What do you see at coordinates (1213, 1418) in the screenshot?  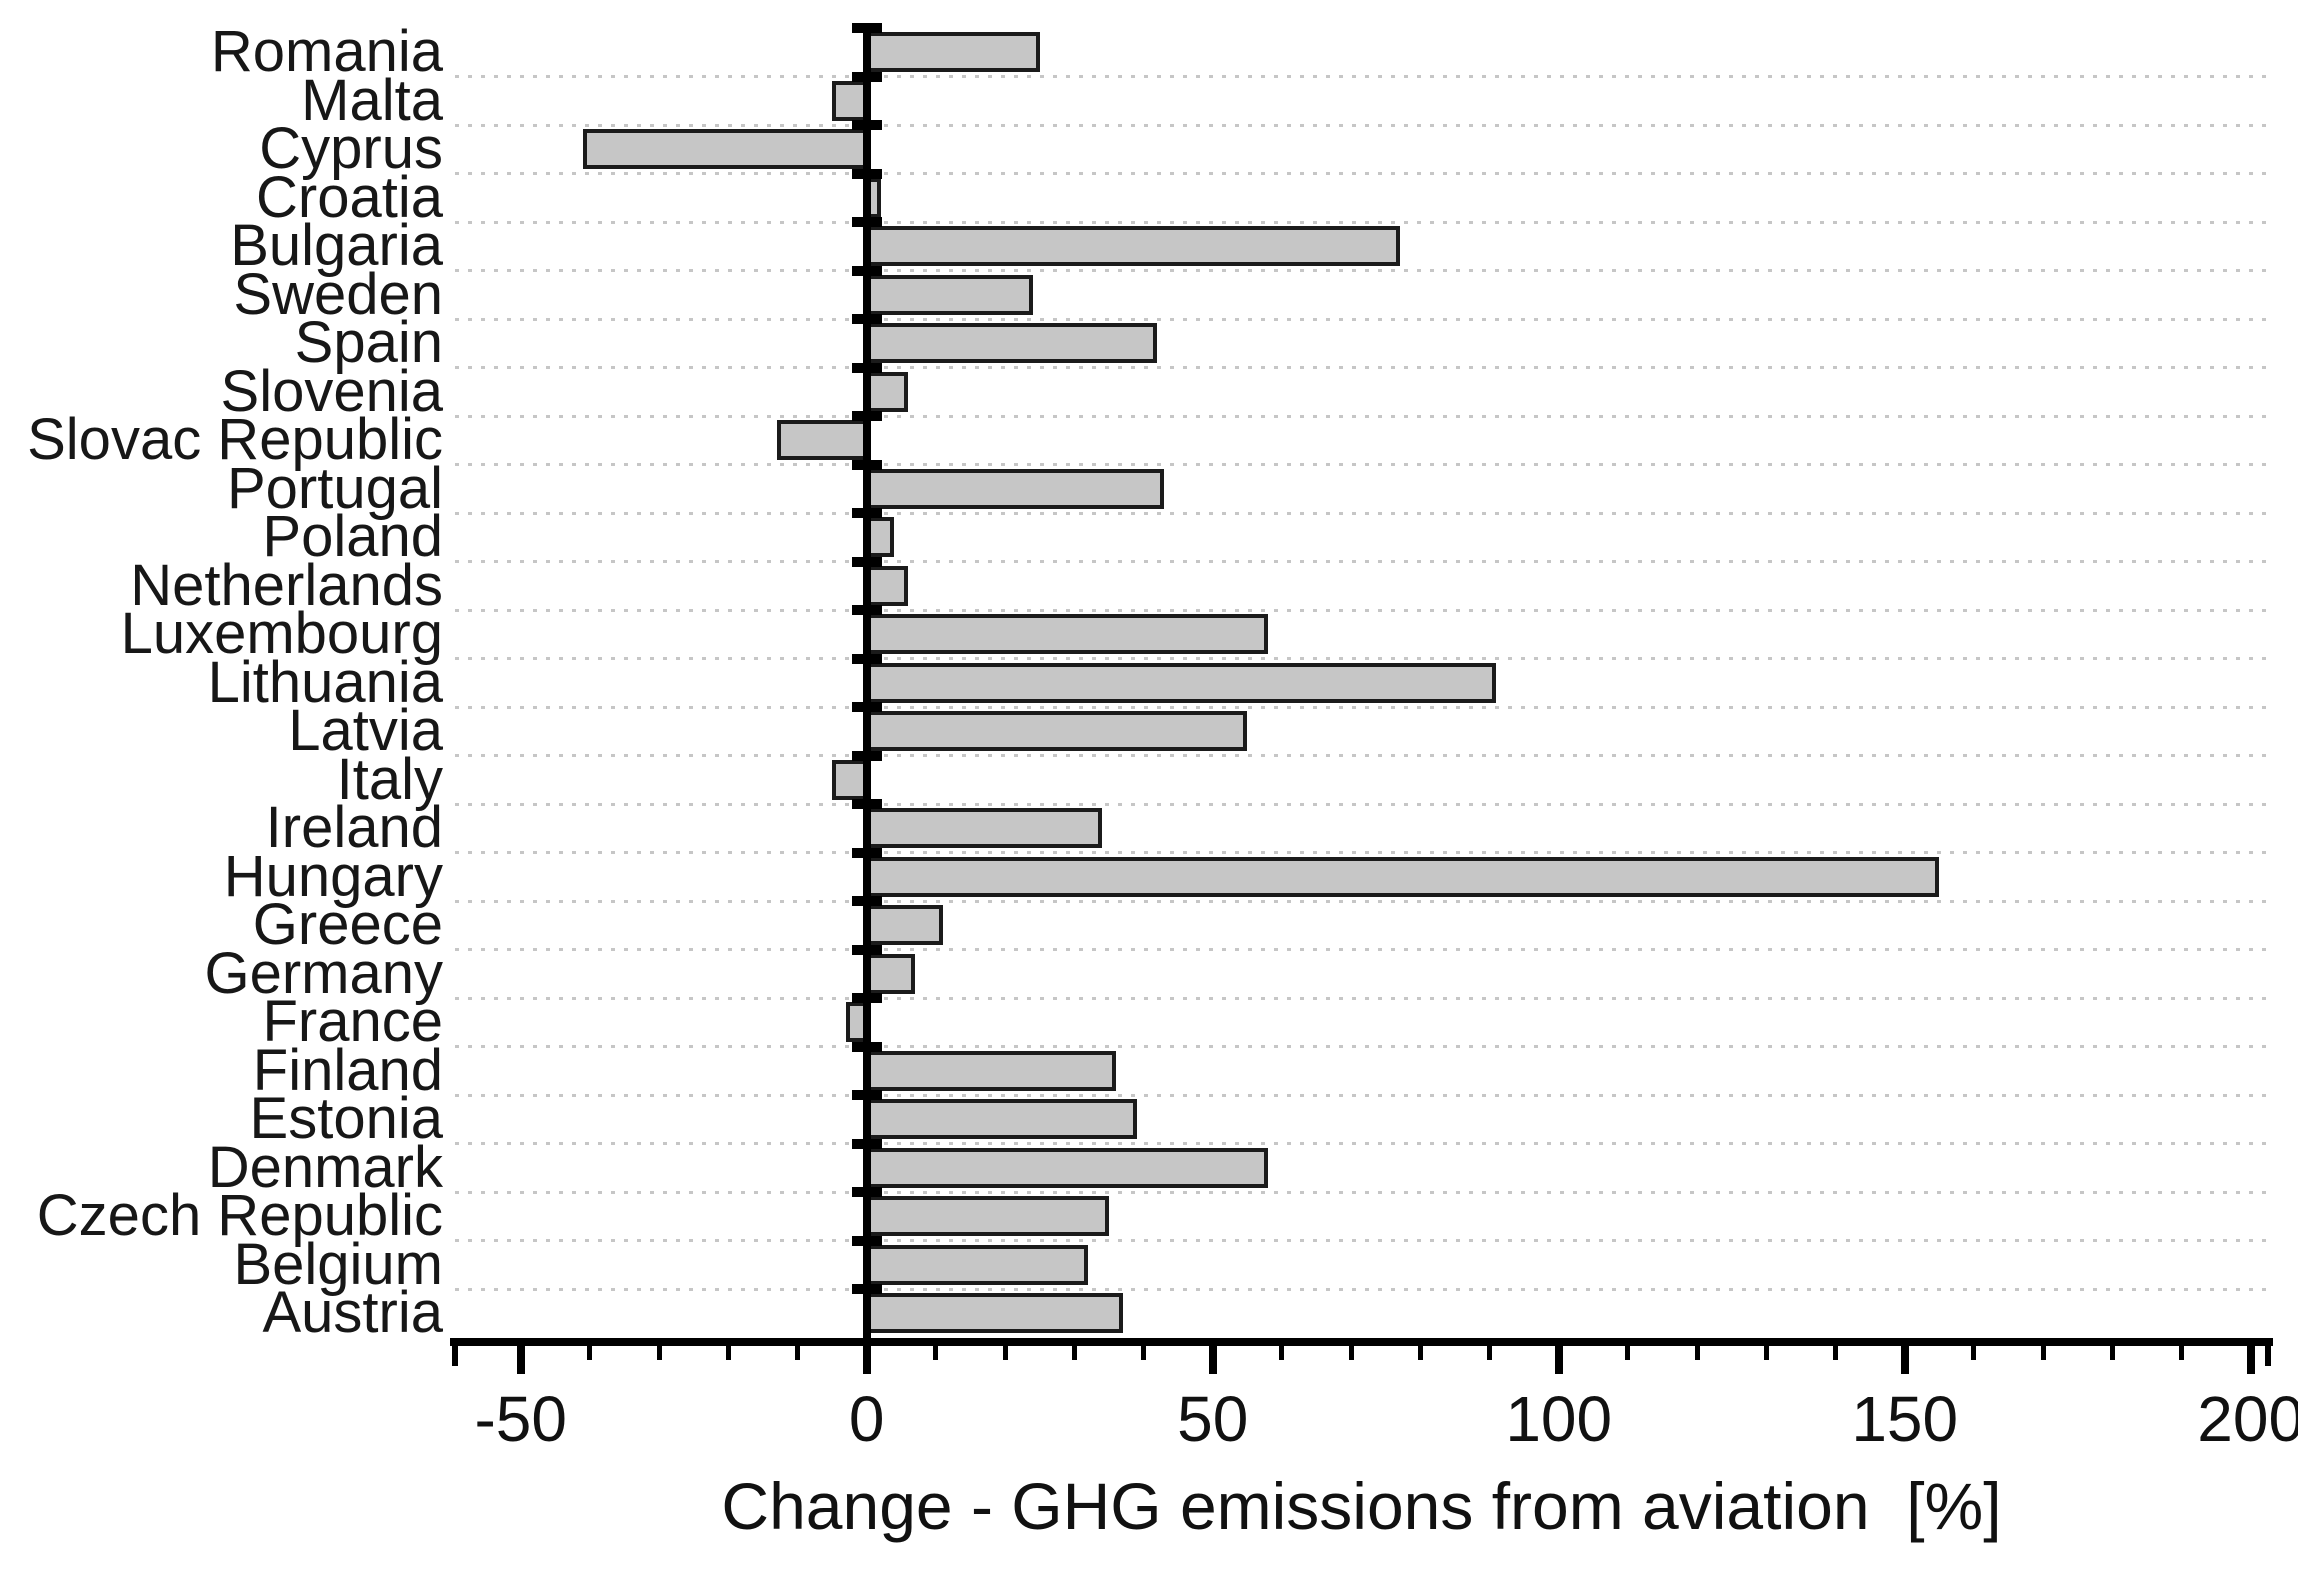 I see `x-axis-tick-label-50: 50` at bounding box center [1213, 1418].